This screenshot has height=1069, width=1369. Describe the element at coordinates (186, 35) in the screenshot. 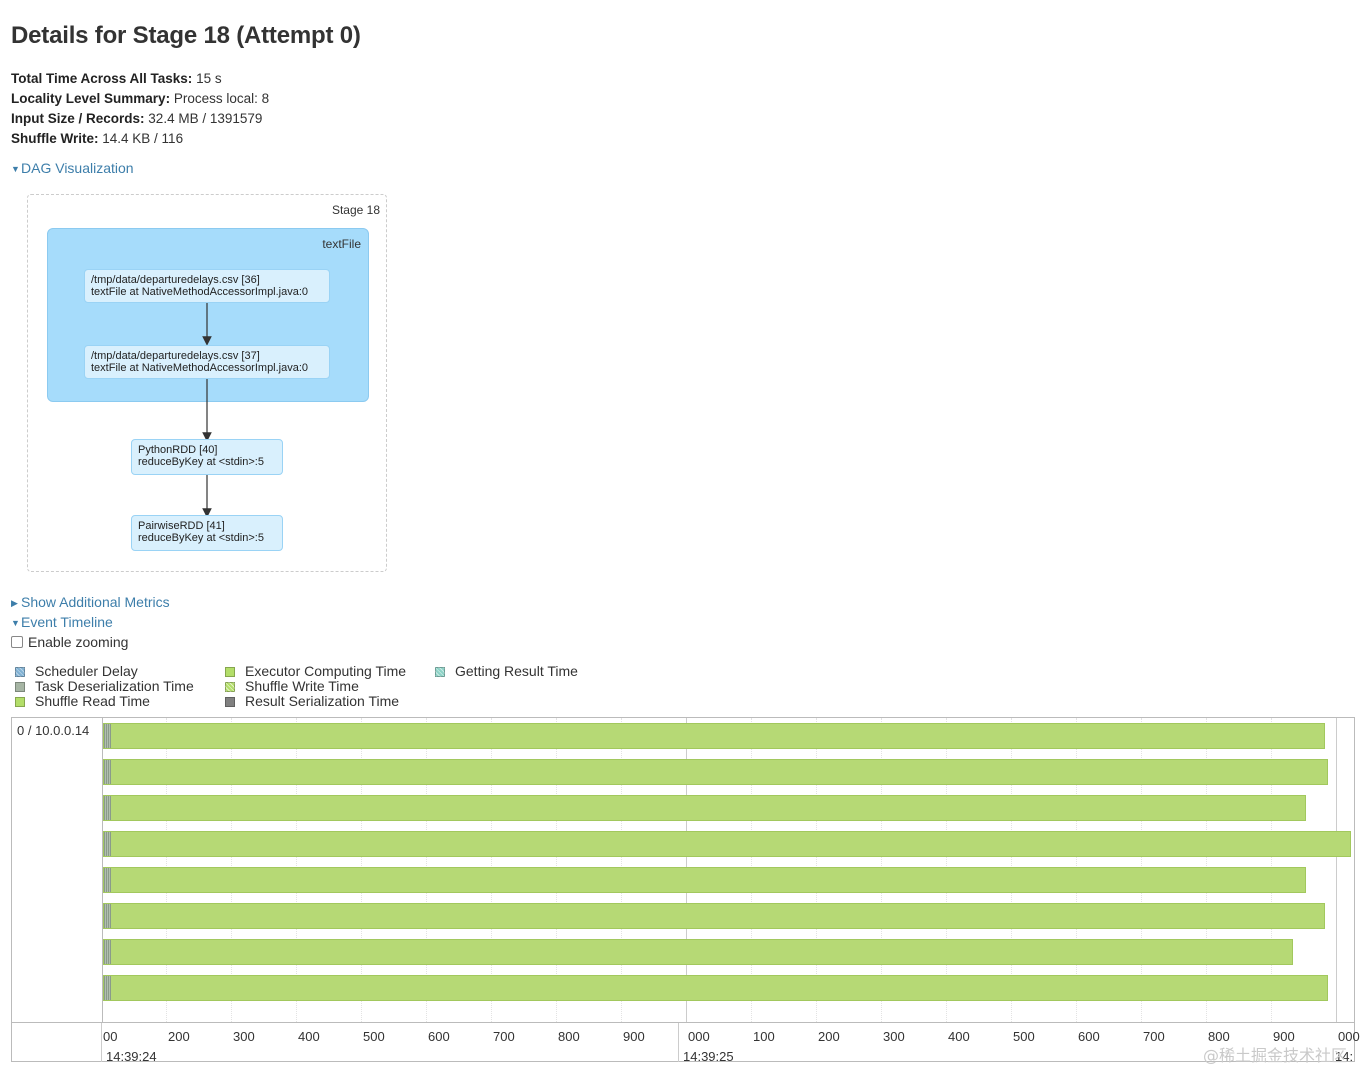

I see `page-title: Details for Stage 18 (Attempt 0)` at that location.